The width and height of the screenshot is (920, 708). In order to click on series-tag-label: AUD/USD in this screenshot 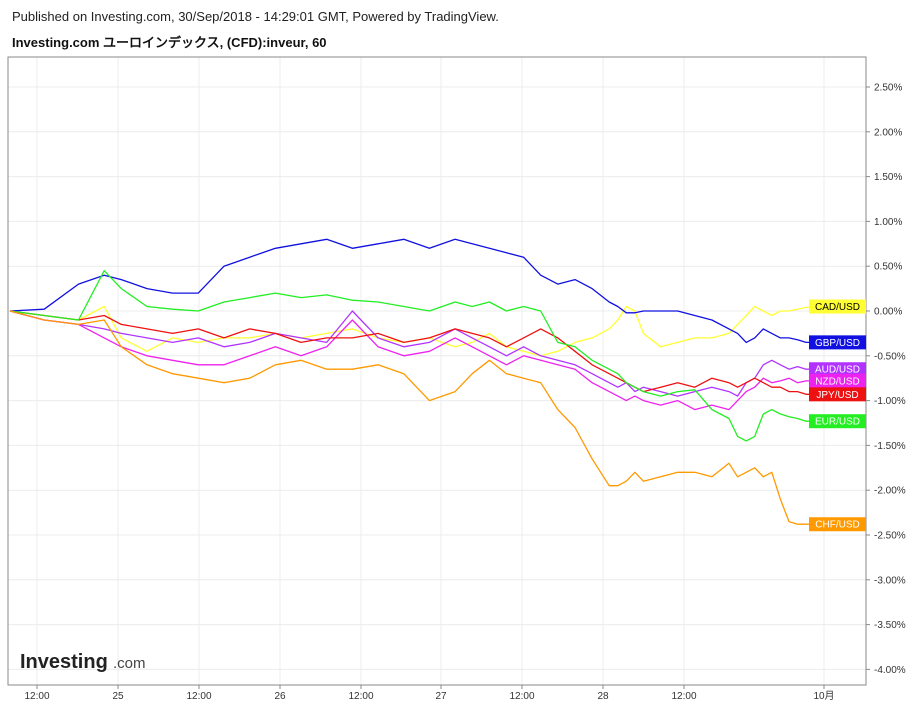, I will do `click(837, 370)`.